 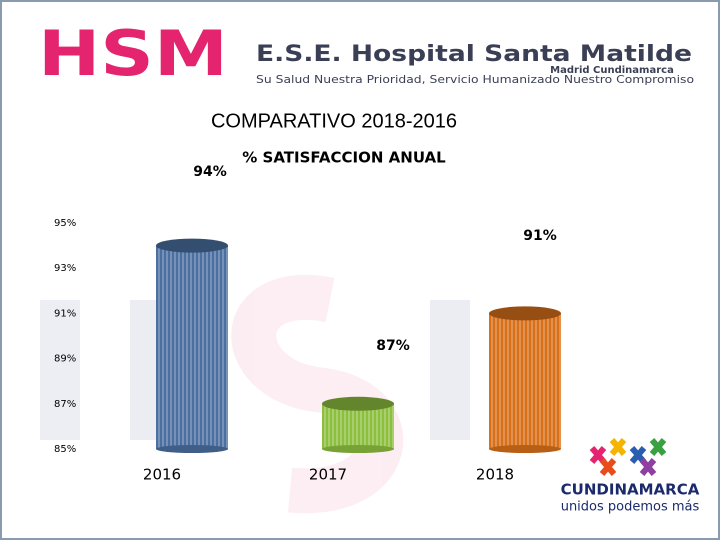 What do you see at coordinates (65, 359) in the screenshot?
I see `y-tick-label: 89%` at bounding box center [65, 359].